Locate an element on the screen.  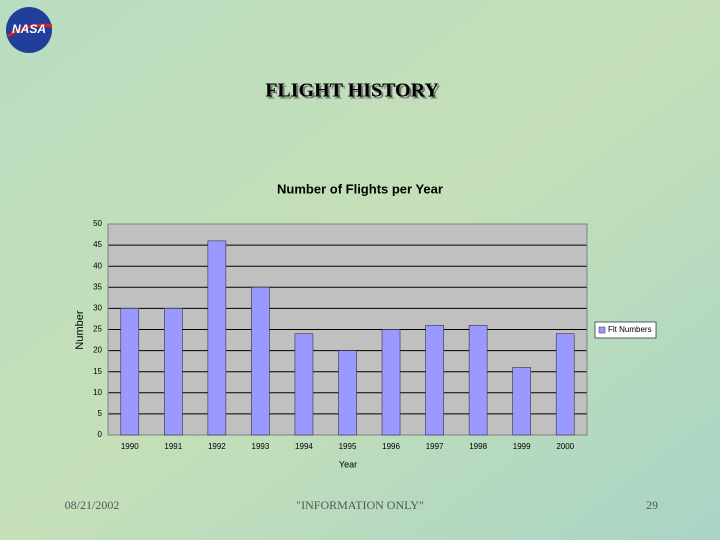
title-shadow: FLIGHT HISTORY is located at coordinates (354, 93).